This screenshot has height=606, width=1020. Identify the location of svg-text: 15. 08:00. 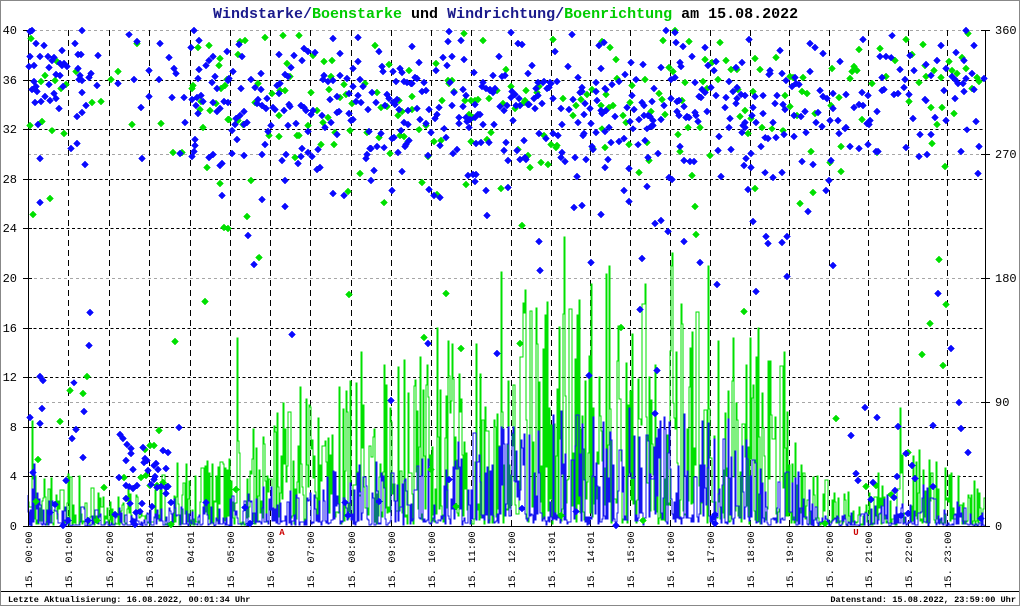
(353, 559).